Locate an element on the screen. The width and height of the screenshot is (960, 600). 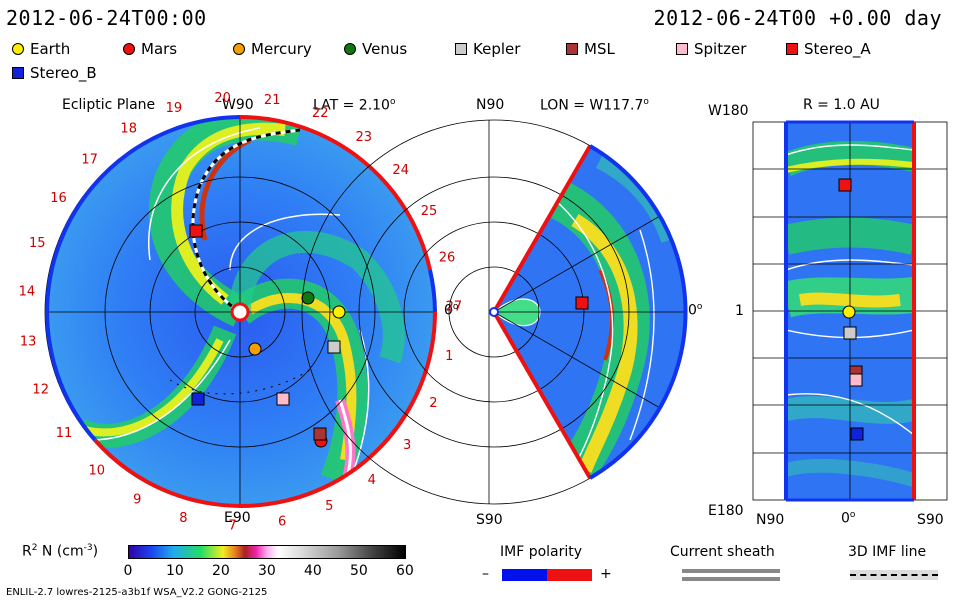
sphere-mid-left-label: 1 is located at coordinates (739, 311).